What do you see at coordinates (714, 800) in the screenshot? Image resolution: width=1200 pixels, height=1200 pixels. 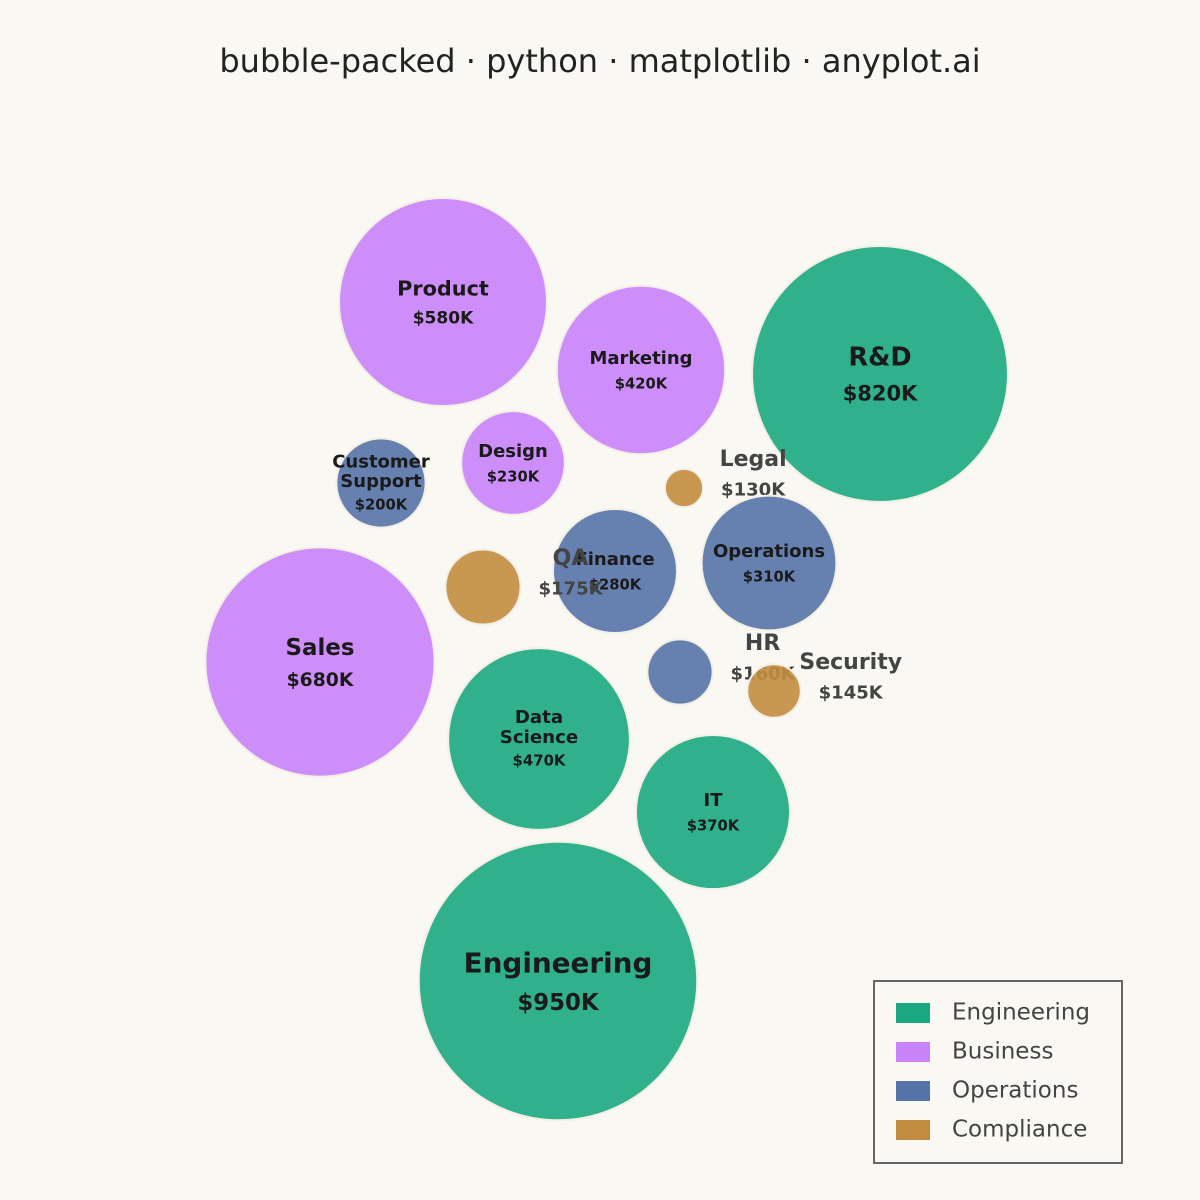 I see `bubble-label: IT` at bounding box center [714, 800].